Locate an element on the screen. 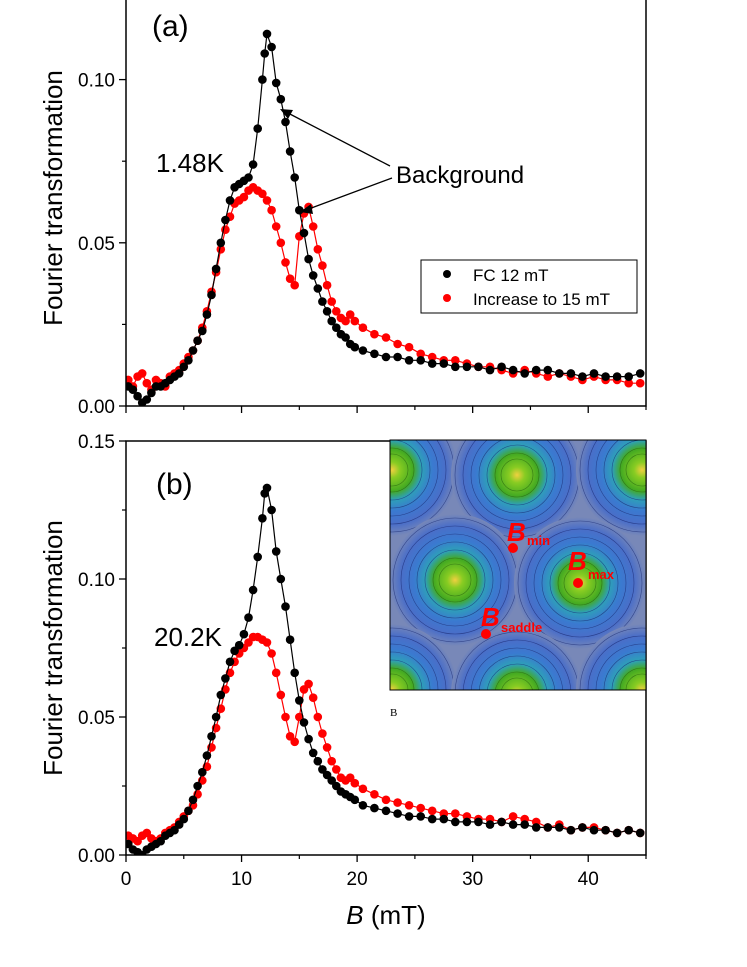 The height and width of the screenshot is (967, 747). panel-a-ylabel: Fourier transformation is located at coordinates (53, 198).